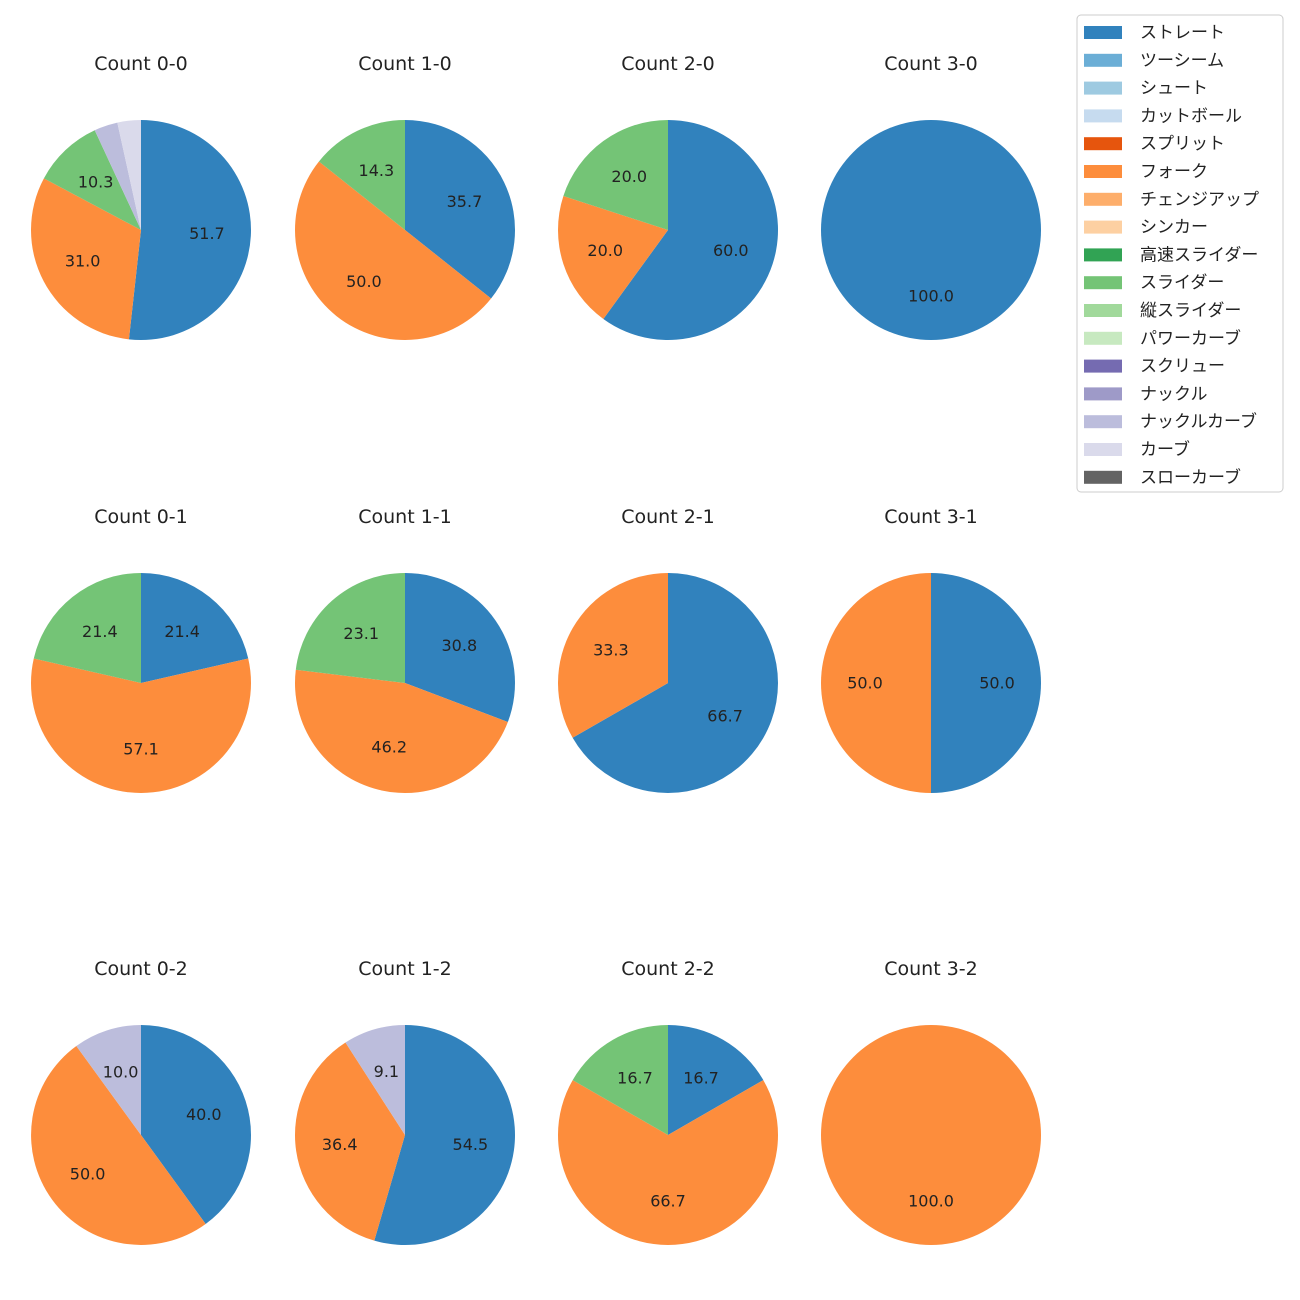  Describe the element at coordinates (1182, 33) in the screenshot. I see `legend-label: ストレート` at that location.